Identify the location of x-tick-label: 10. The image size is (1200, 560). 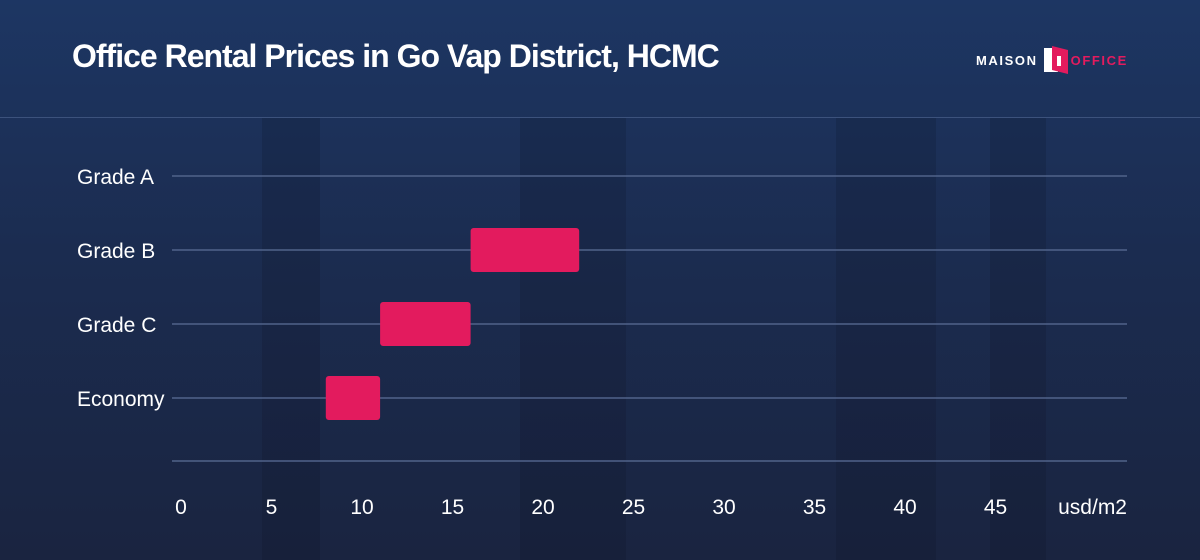
(361, 507).